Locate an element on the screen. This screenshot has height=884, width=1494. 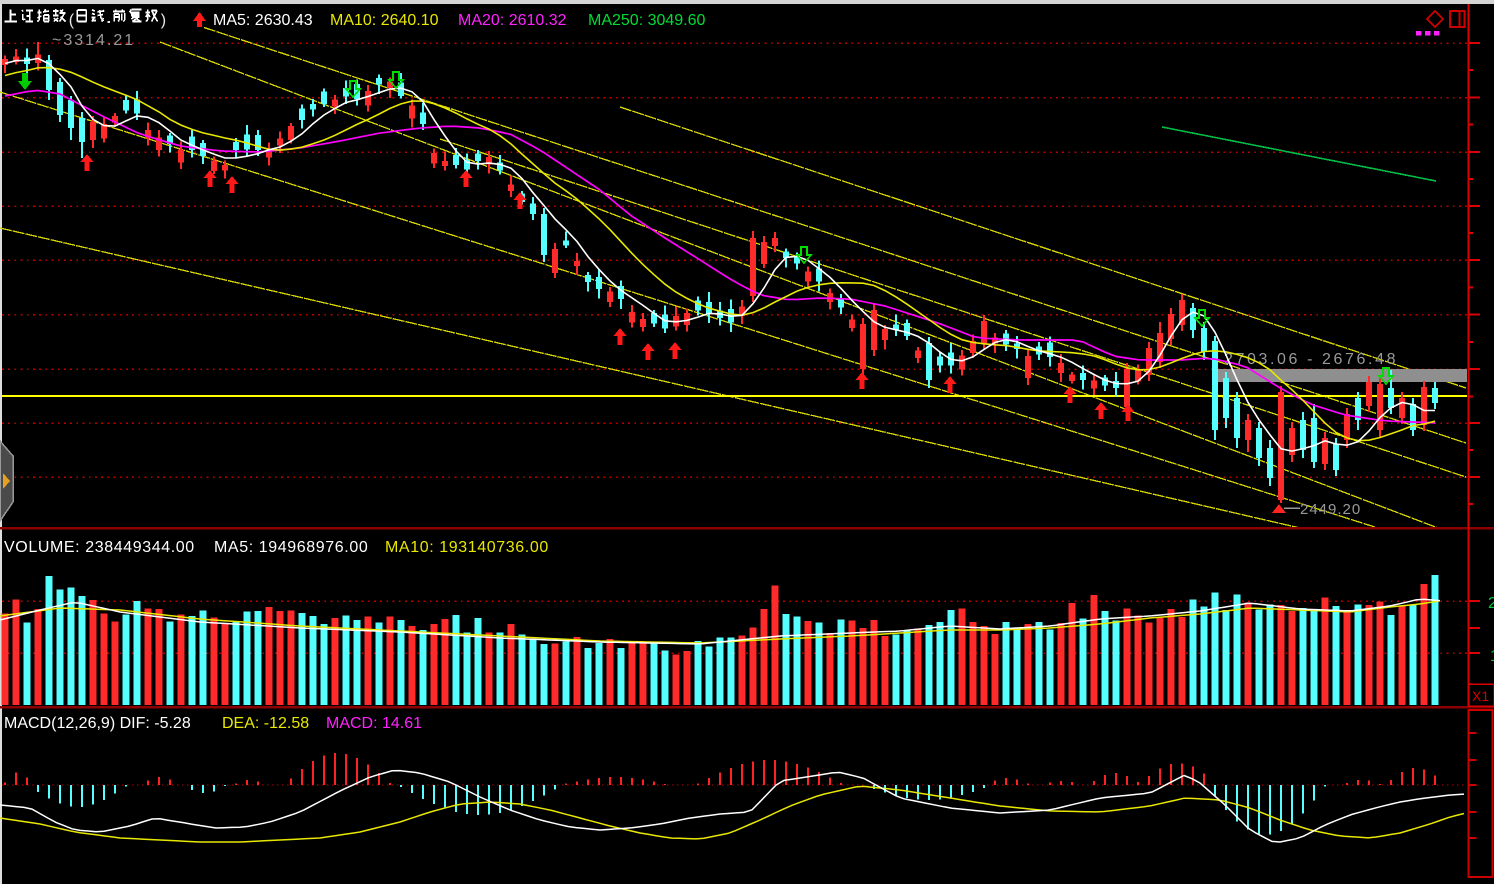
svg-text: 2449.20 is located at coordinates (1330, 509).